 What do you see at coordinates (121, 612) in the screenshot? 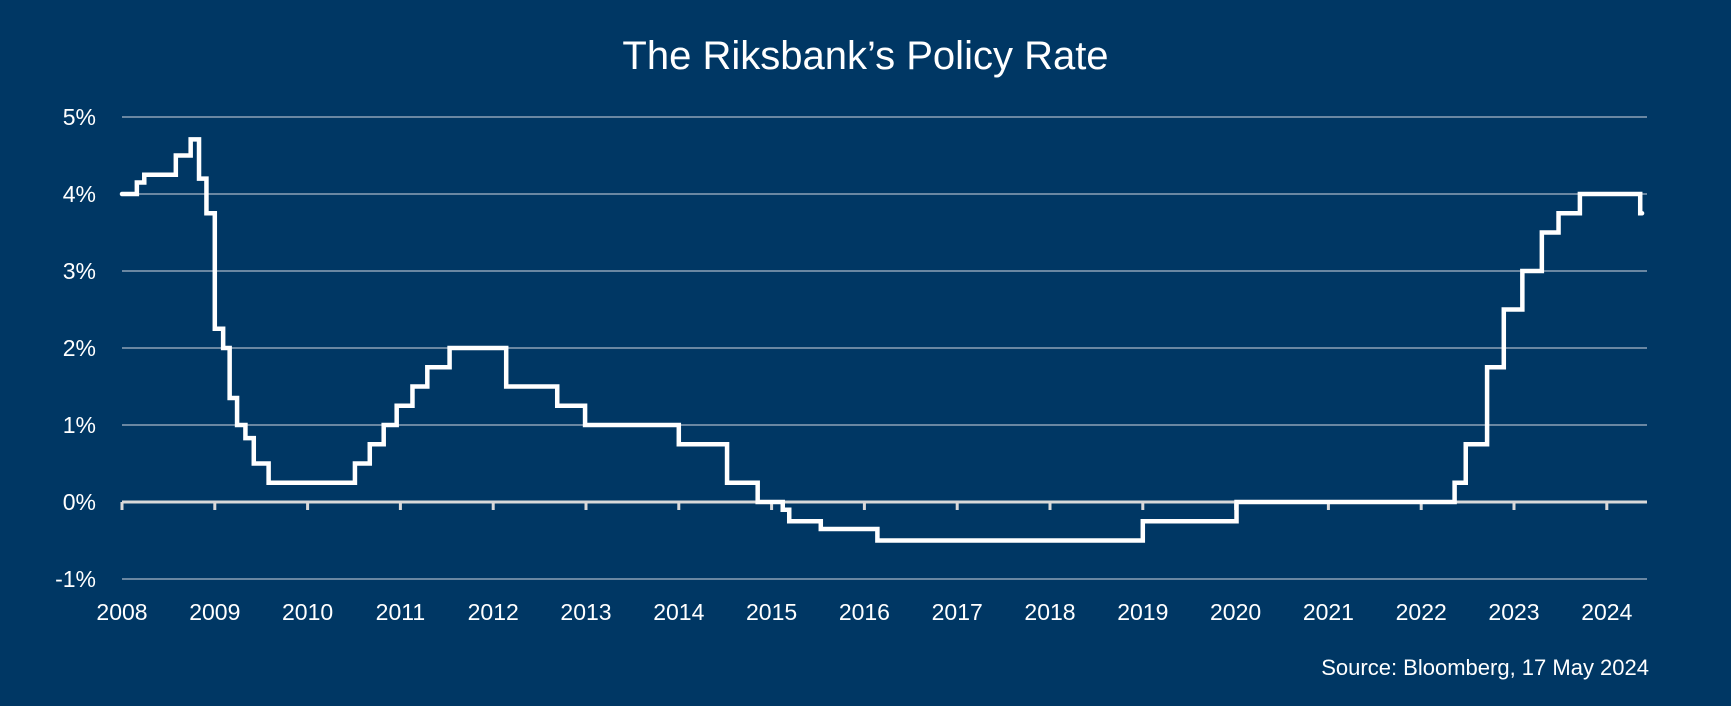
I see `x-tick-label: 2008` at bounding box center [121, 612].